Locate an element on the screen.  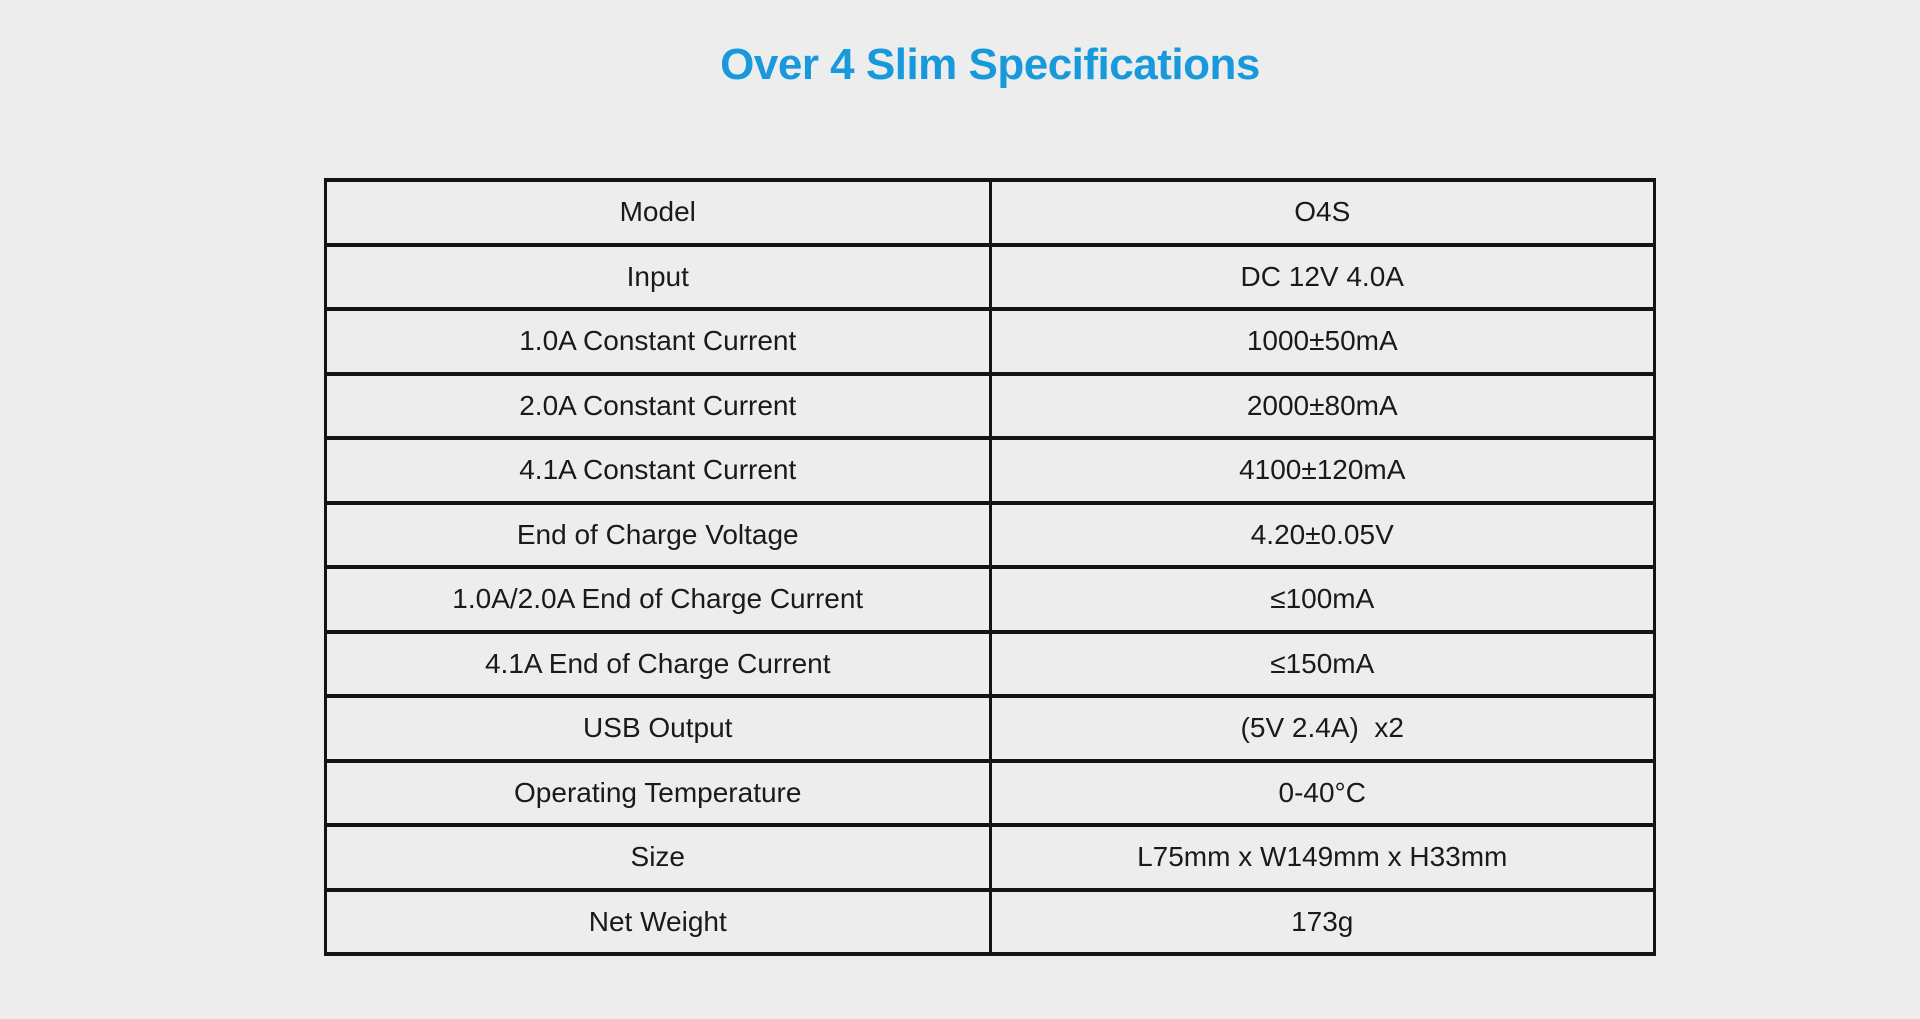
spec-value: O4S is located at coordinates (1322, 212).